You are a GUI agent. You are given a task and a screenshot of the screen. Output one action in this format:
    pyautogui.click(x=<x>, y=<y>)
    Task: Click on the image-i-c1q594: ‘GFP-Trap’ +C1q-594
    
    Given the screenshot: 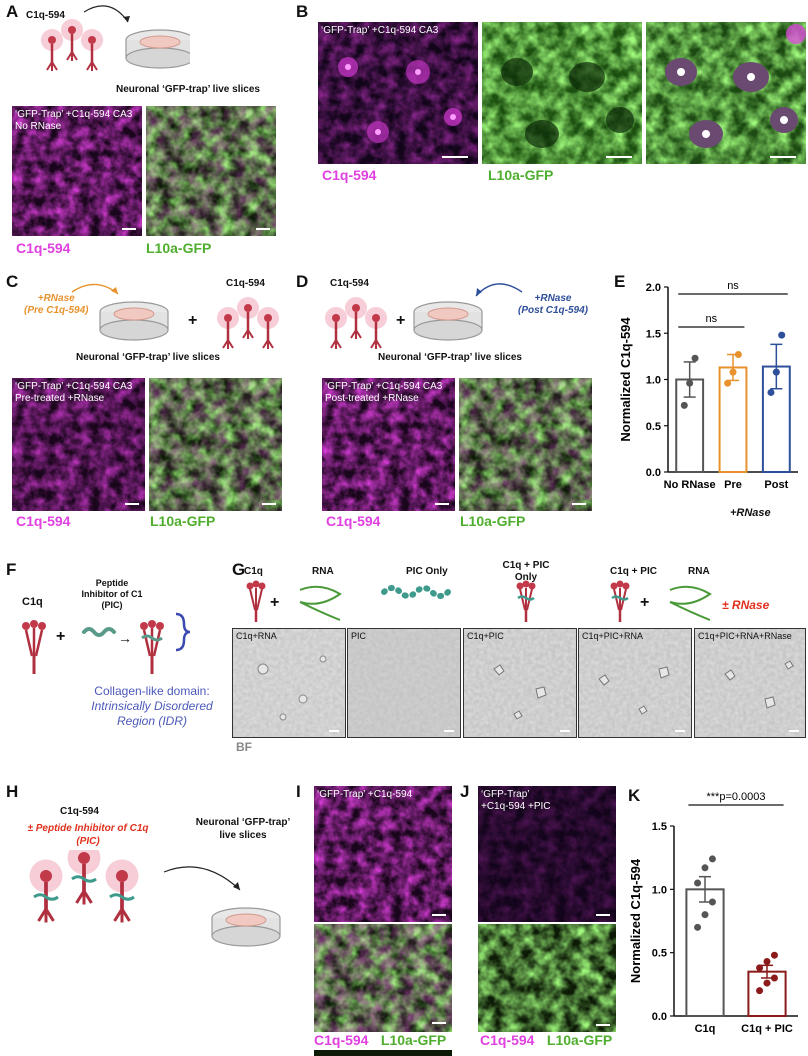 What is the action you would take?
    pyautogui.click(x=383, y=854)
    